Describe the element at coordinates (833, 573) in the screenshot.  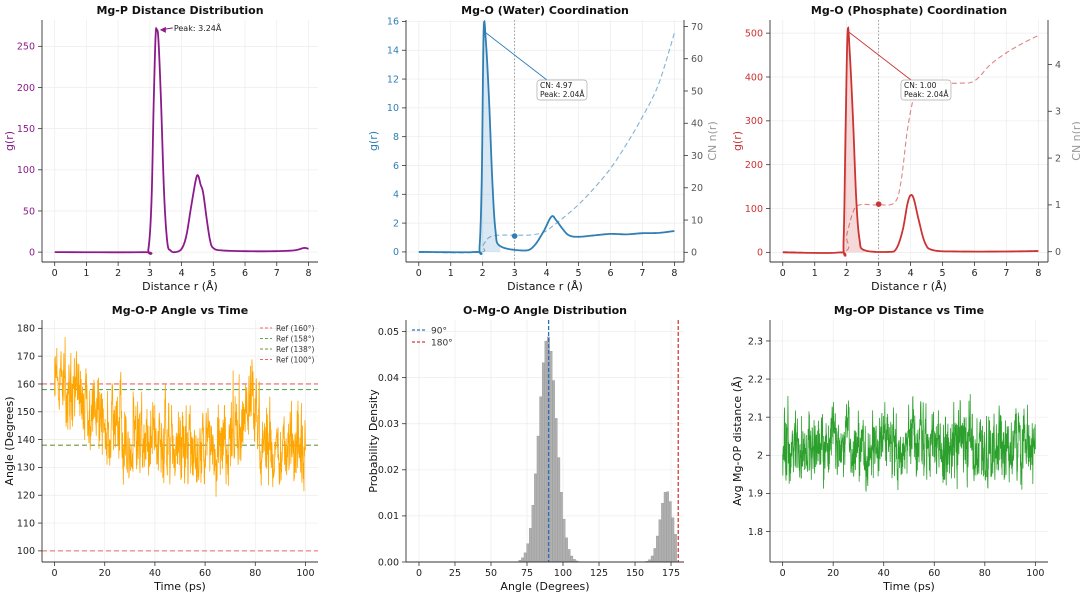
I see `x-tick-label: 20` at that location.